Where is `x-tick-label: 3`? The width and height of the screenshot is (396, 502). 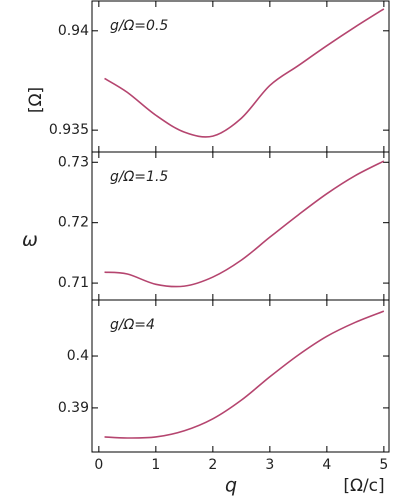 x-tick-label: 3 is located at coordinates (269, 465).